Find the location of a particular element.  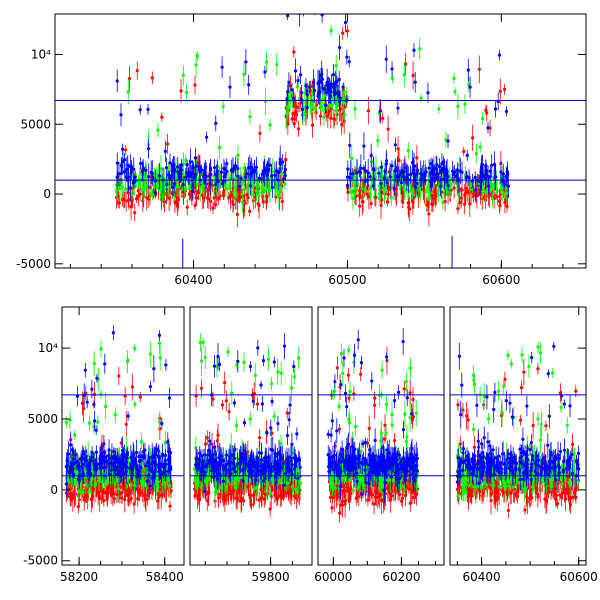

y-tick-label: -5000 is located at coordinates (33, 264).